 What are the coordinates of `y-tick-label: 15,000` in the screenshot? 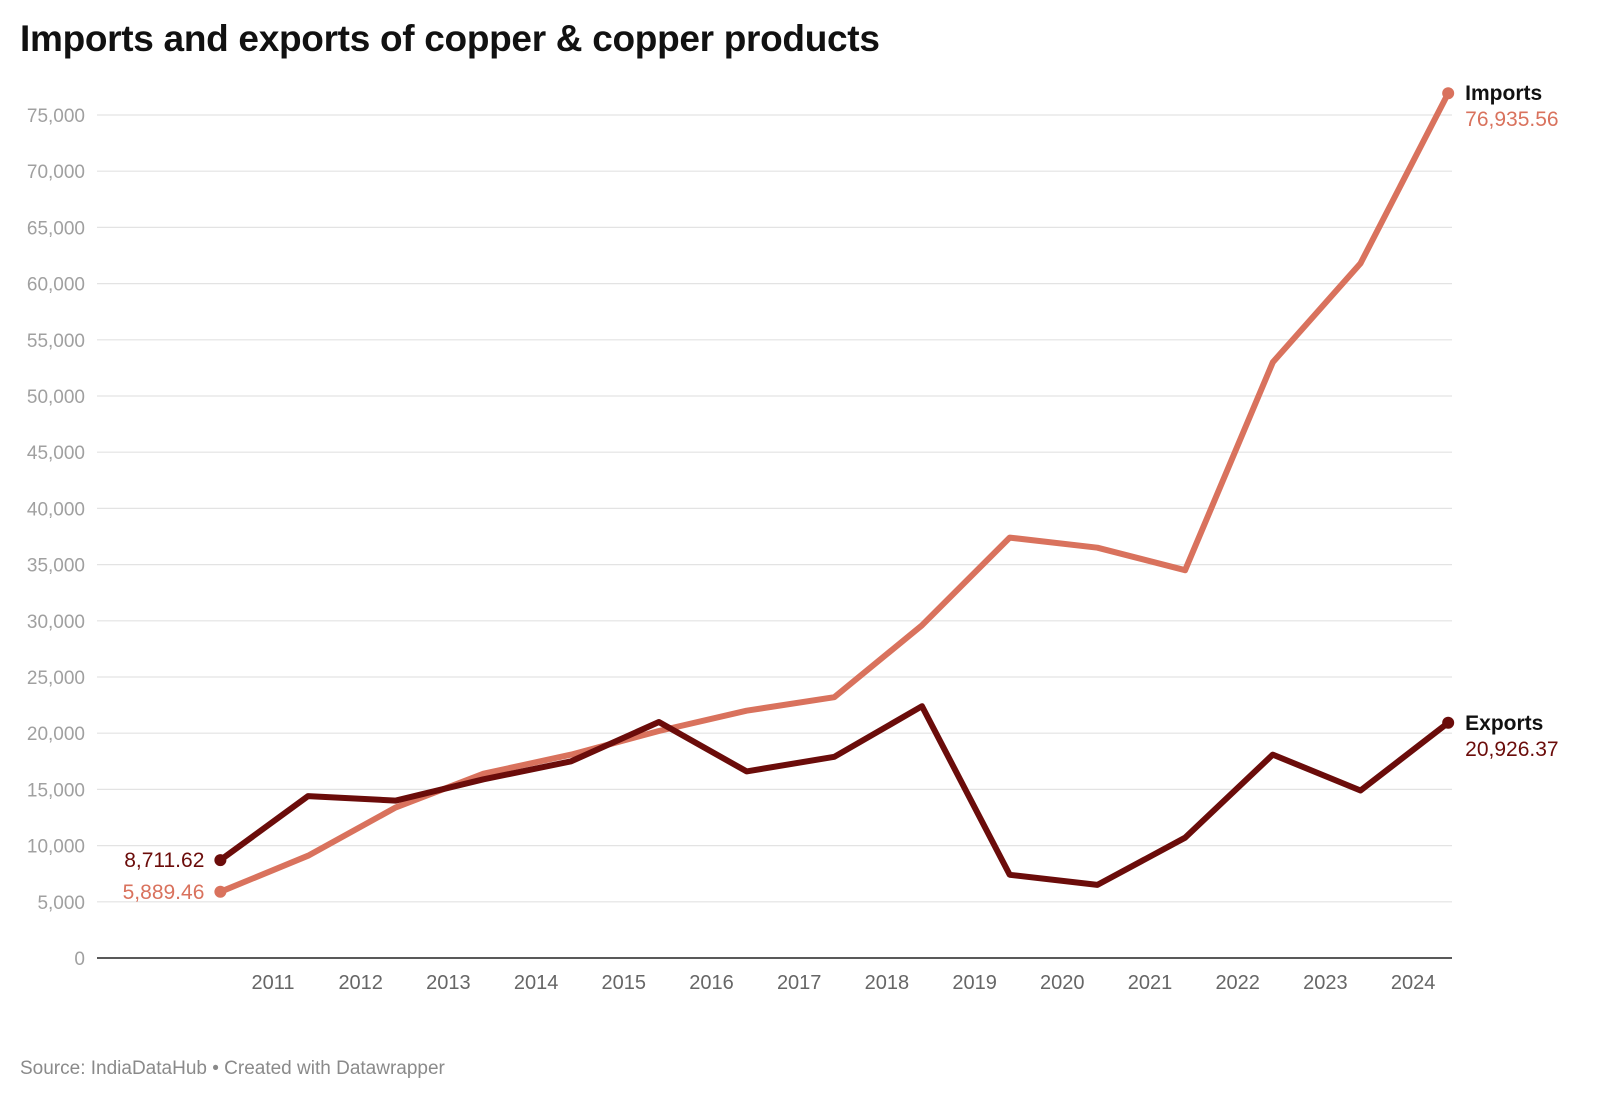 It's located at (56, 790).